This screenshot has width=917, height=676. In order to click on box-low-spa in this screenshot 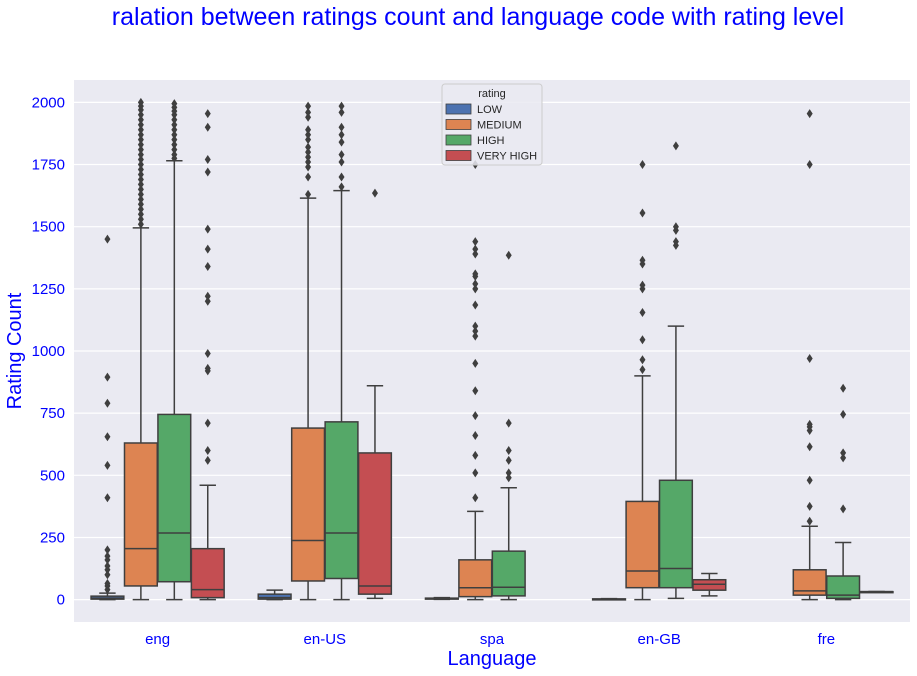, I will do `click(441, 598)`.